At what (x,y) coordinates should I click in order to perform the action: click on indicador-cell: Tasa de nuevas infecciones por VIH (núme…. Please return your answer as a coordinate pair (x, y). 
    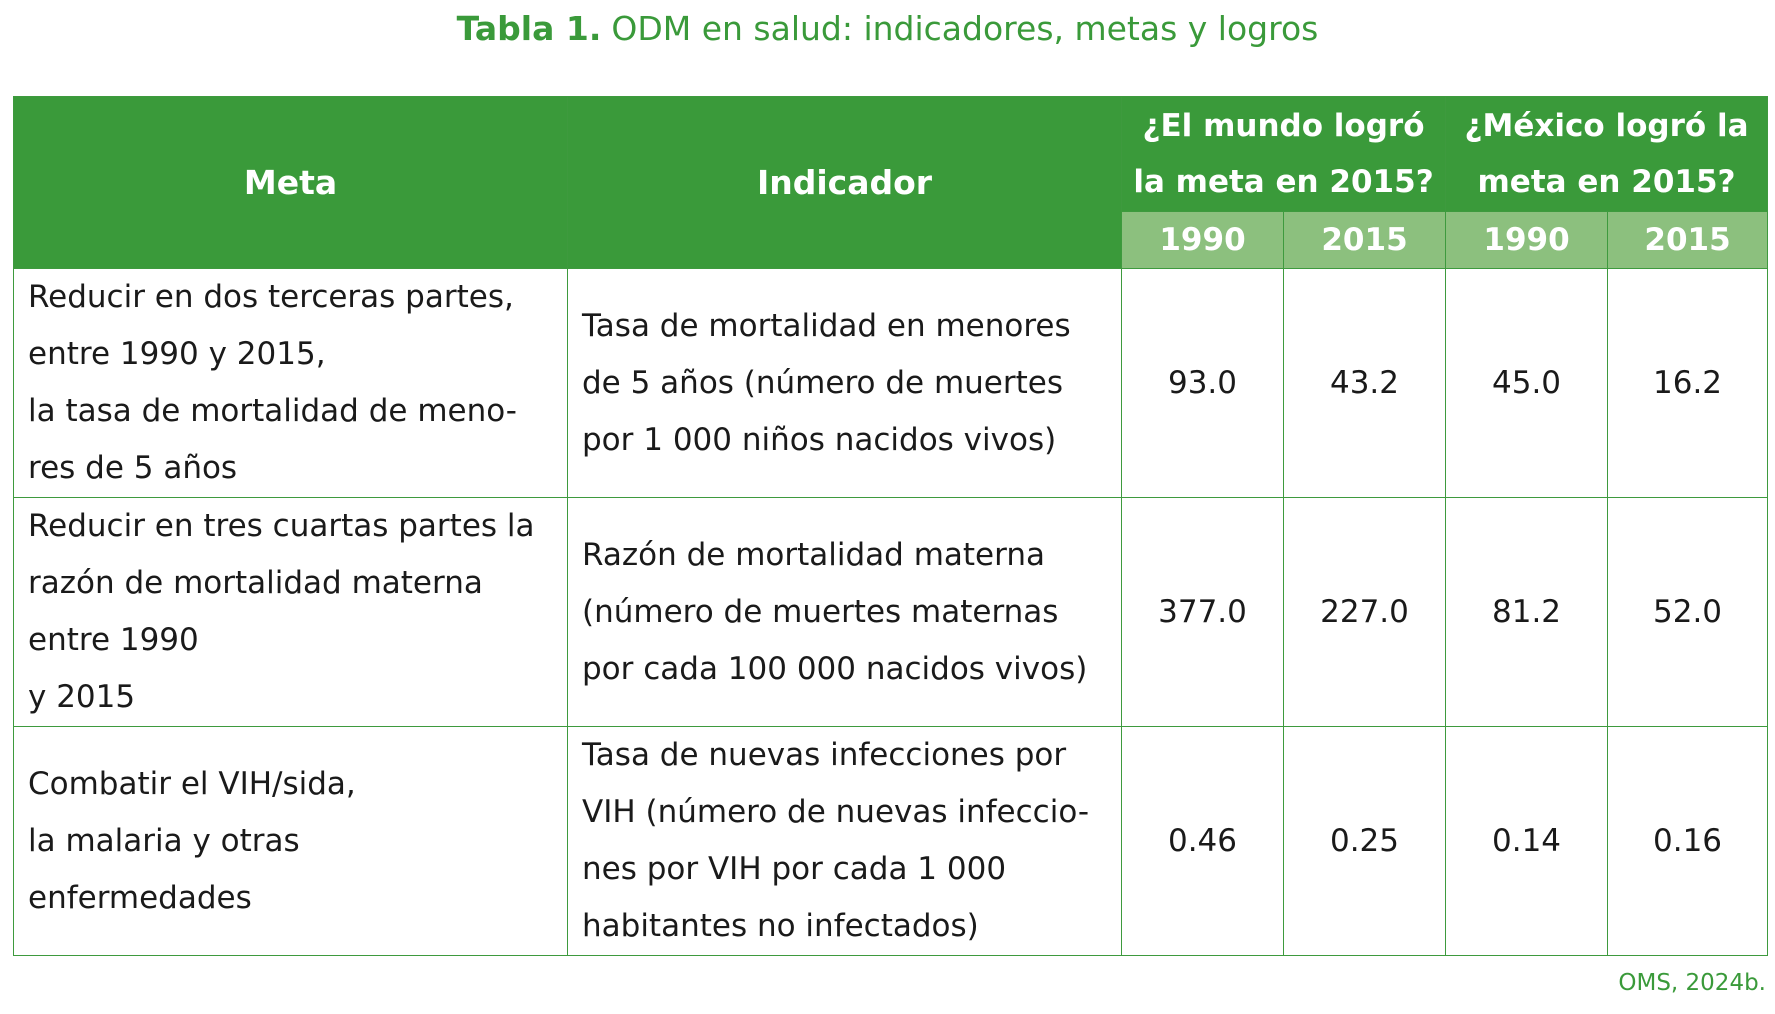
    Looking at the image, I should click on (844, 841).